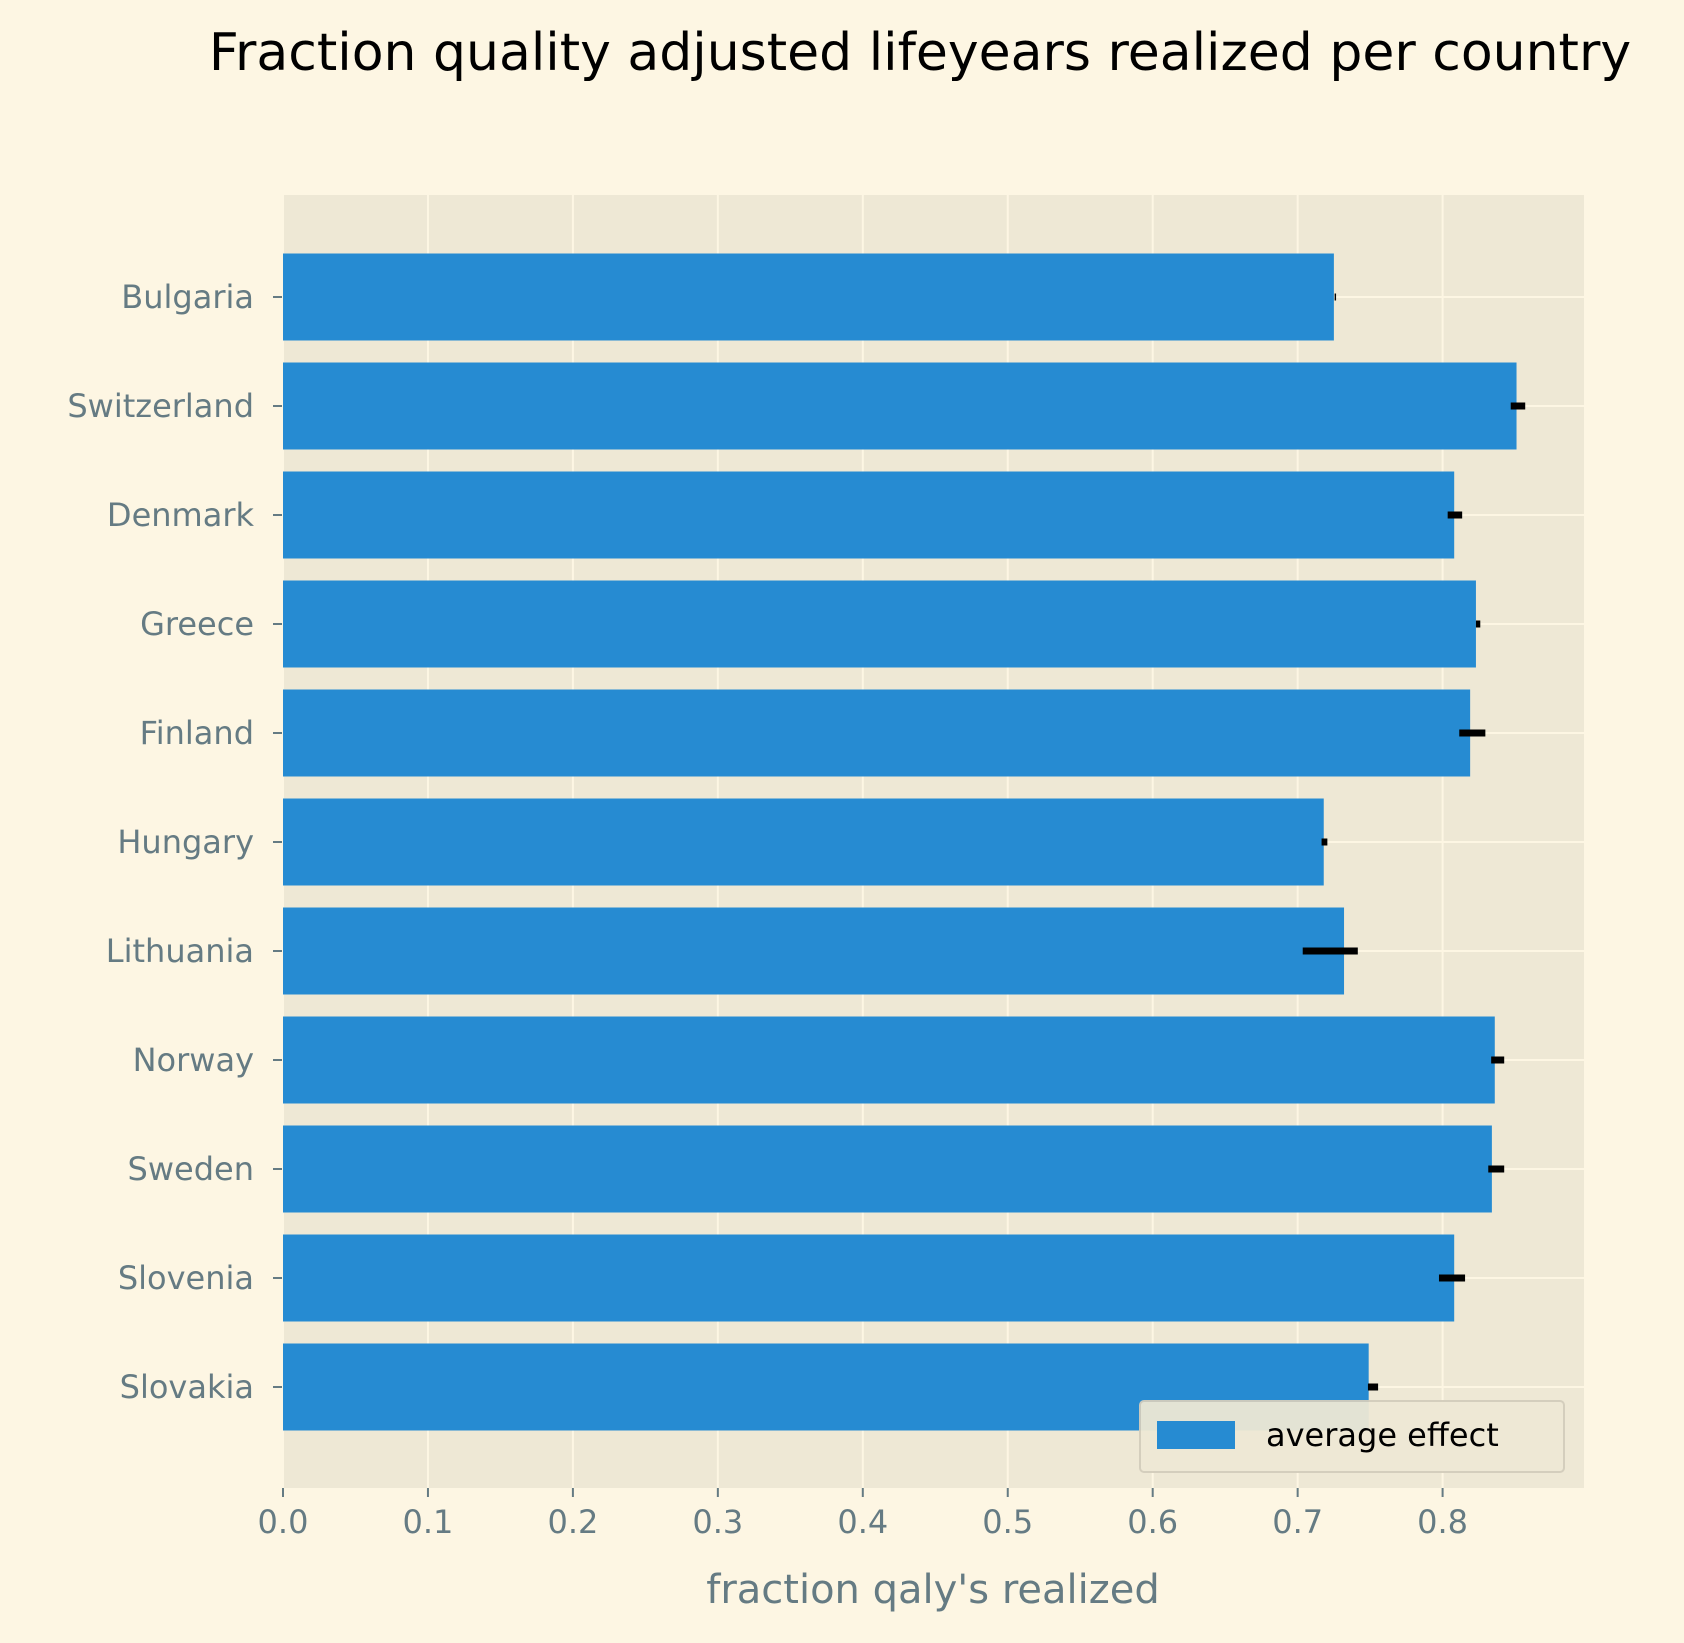 The width and height of the screenshot is (1684, 1643). Describe the element at coordinates (717, 1522) in the screenshot. I see `x-tick-label: 0.3` at that location.